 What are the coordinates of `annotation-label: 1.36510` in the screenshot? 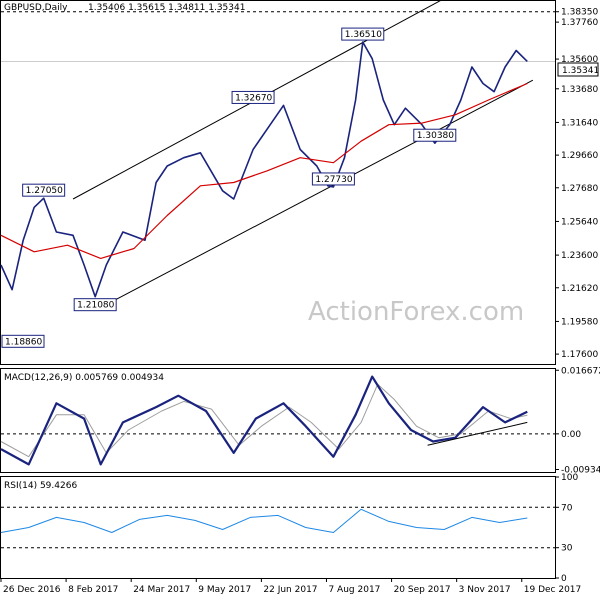 It's located at (363, 35).